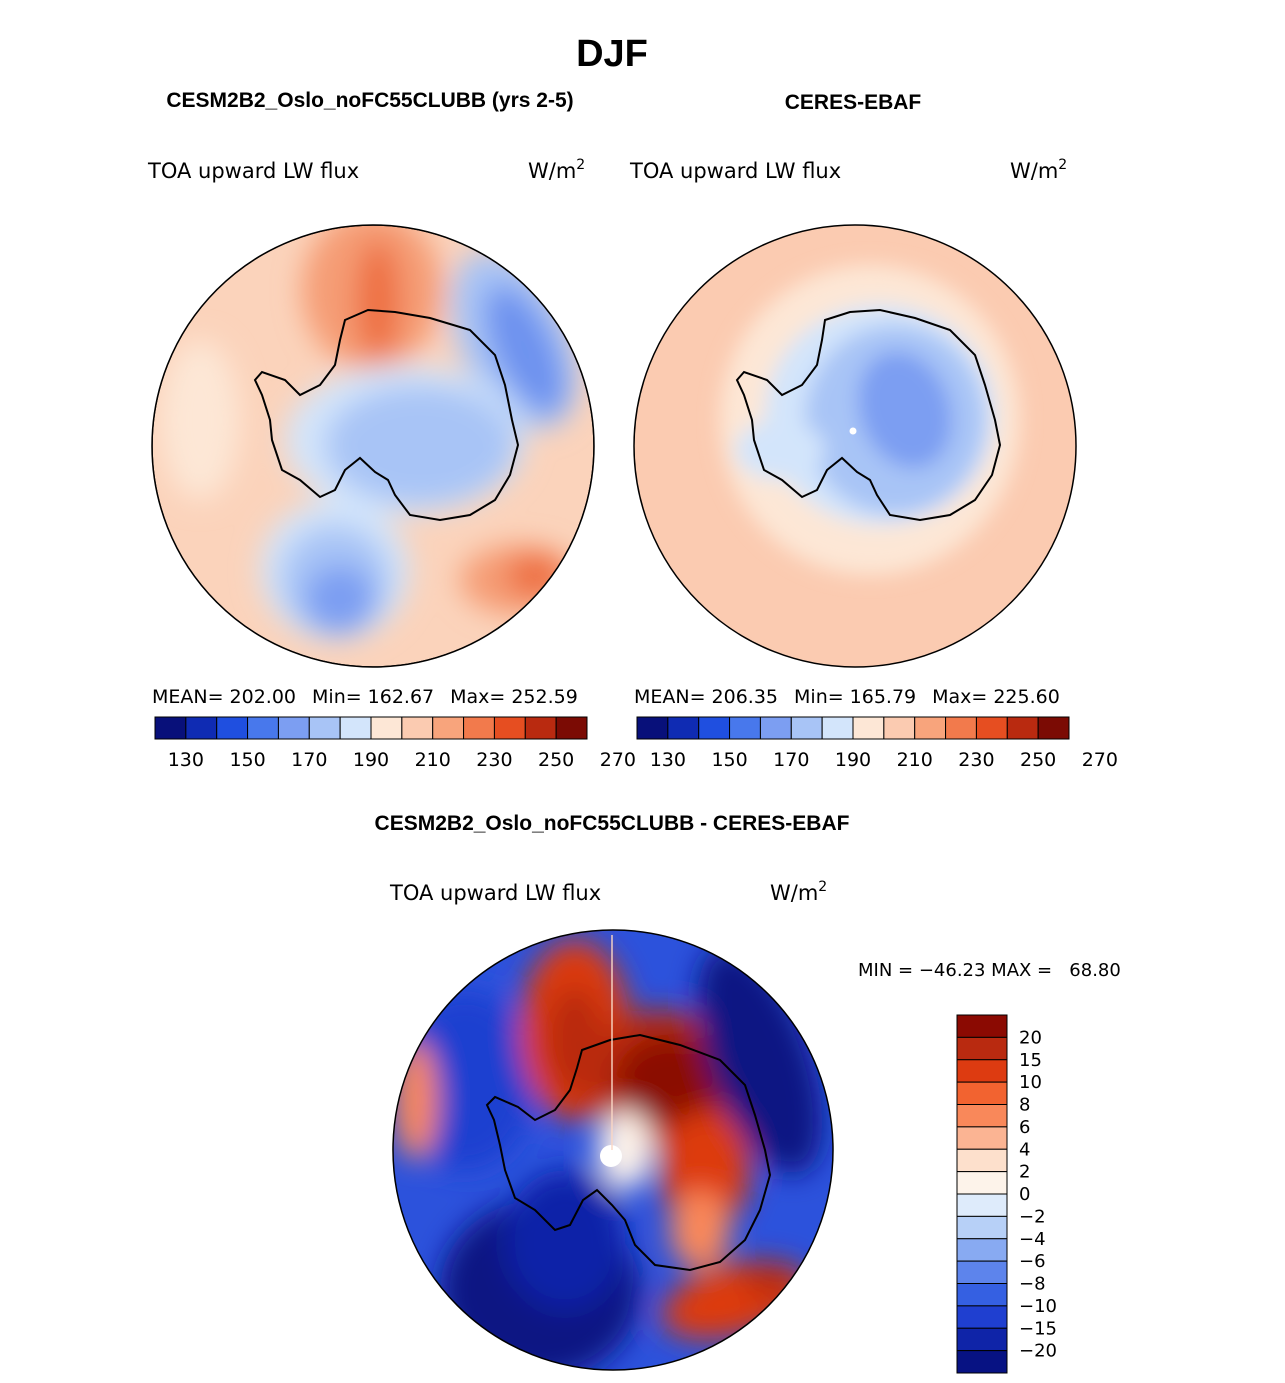 Image resolution: width=1285 pixels, height=1383 pixels. I want to click on colorbar-tick-label: −4, so click(1032, 1239).